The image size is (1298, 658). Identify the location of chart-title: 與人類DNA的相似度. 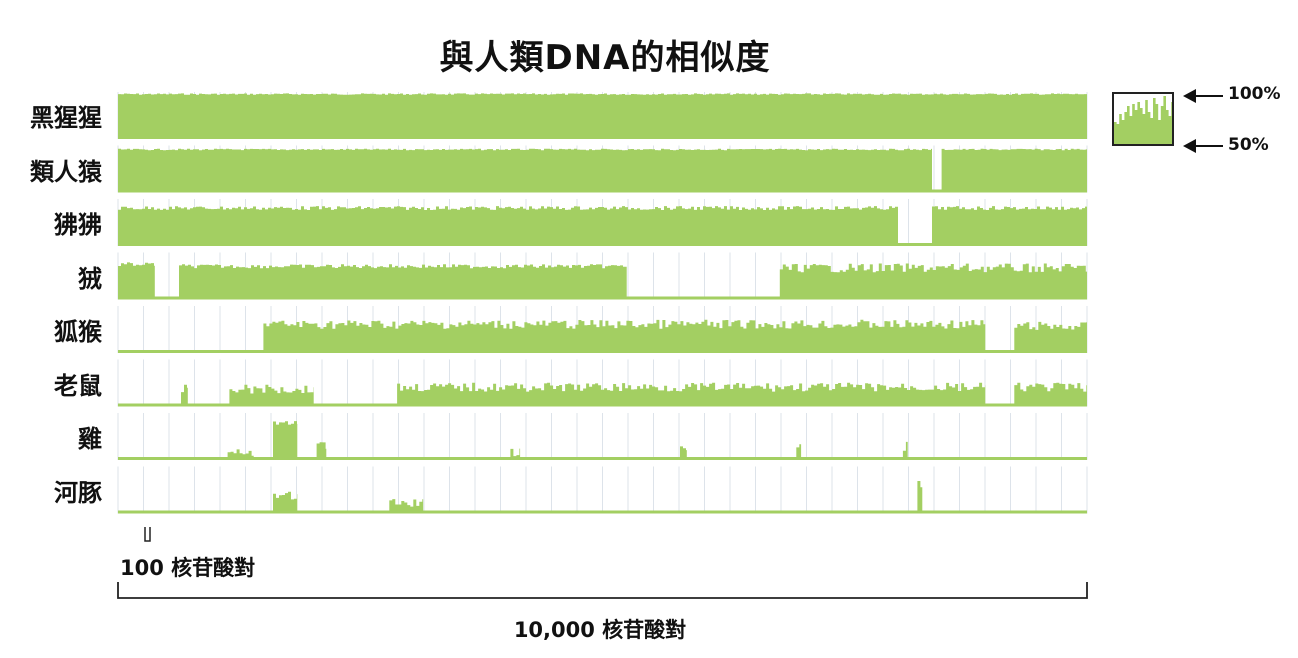
(605, 58).